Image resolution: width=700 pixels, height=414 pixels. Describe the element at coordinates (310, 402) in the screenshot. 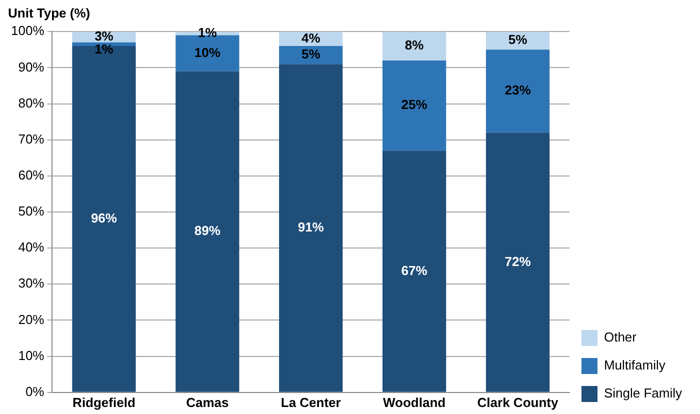

I see `x-tick-label: La Center` at that location.